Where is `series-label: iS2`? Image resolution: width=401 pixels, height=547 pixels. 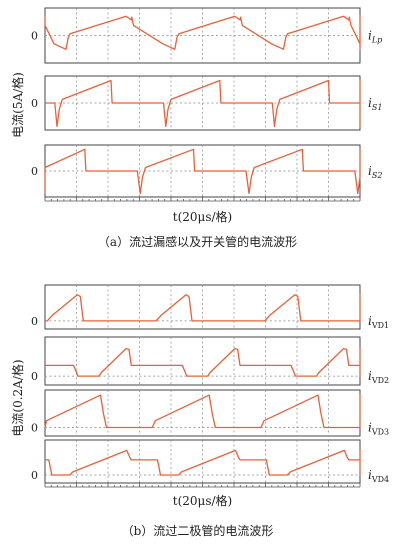
series-label: iS2 is located at coordinates (375, 172).